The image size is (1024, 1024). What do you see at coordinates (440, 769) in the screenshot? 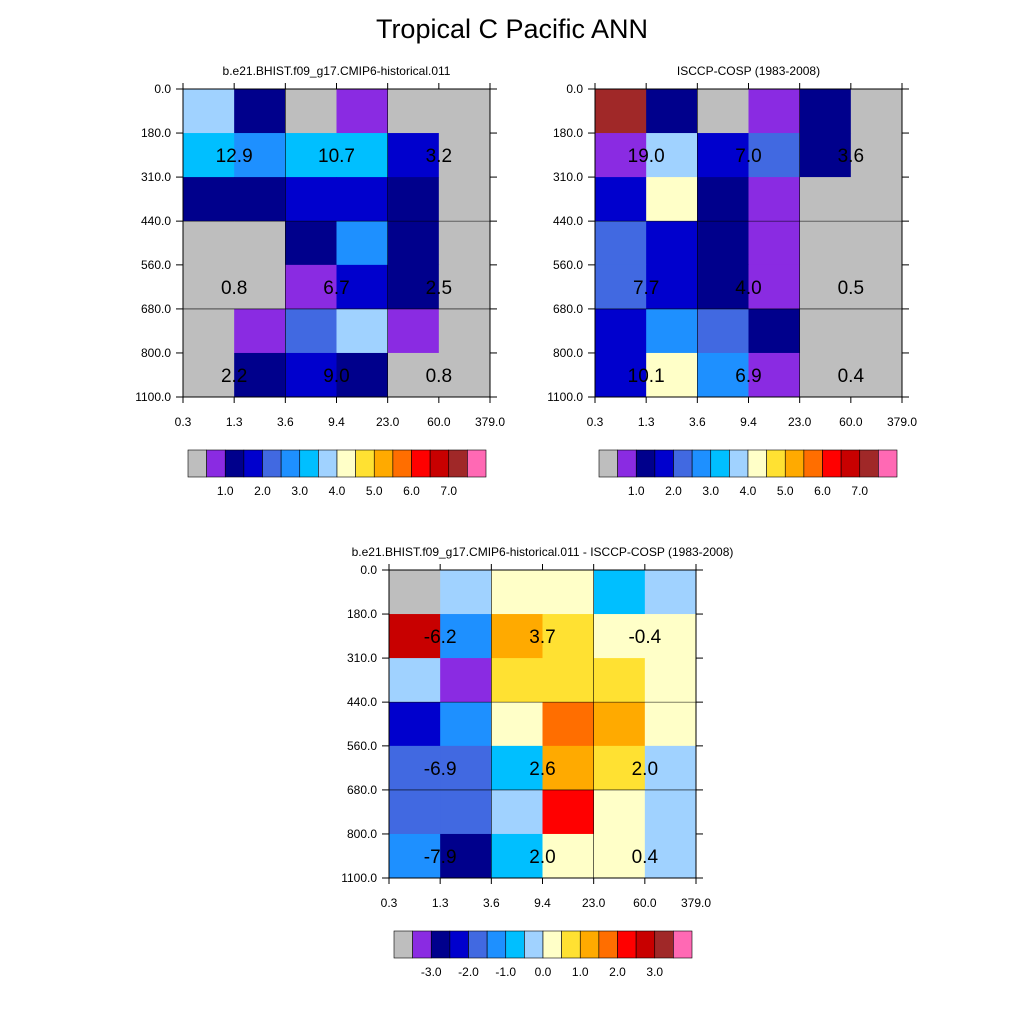
I see `cell-annotation: -6.9` at bounding box center [440, 769].